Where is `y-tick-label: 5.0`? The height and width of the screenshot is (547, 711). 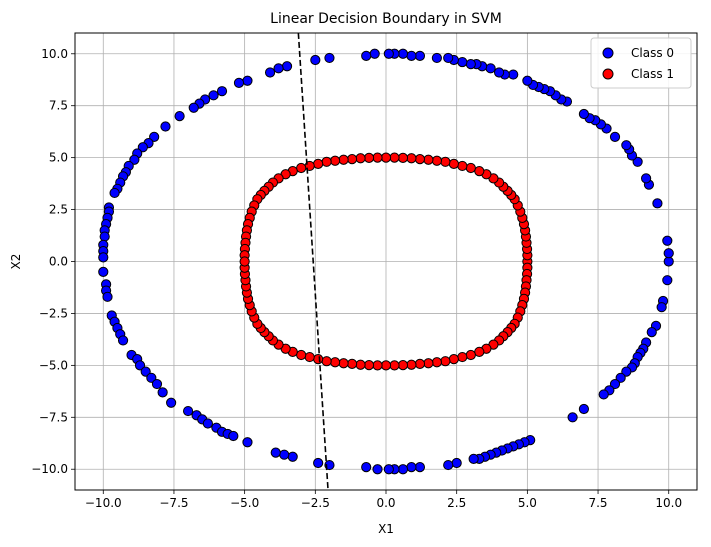
y-tick-label: 5.0 is located at coordinates (58, 158).